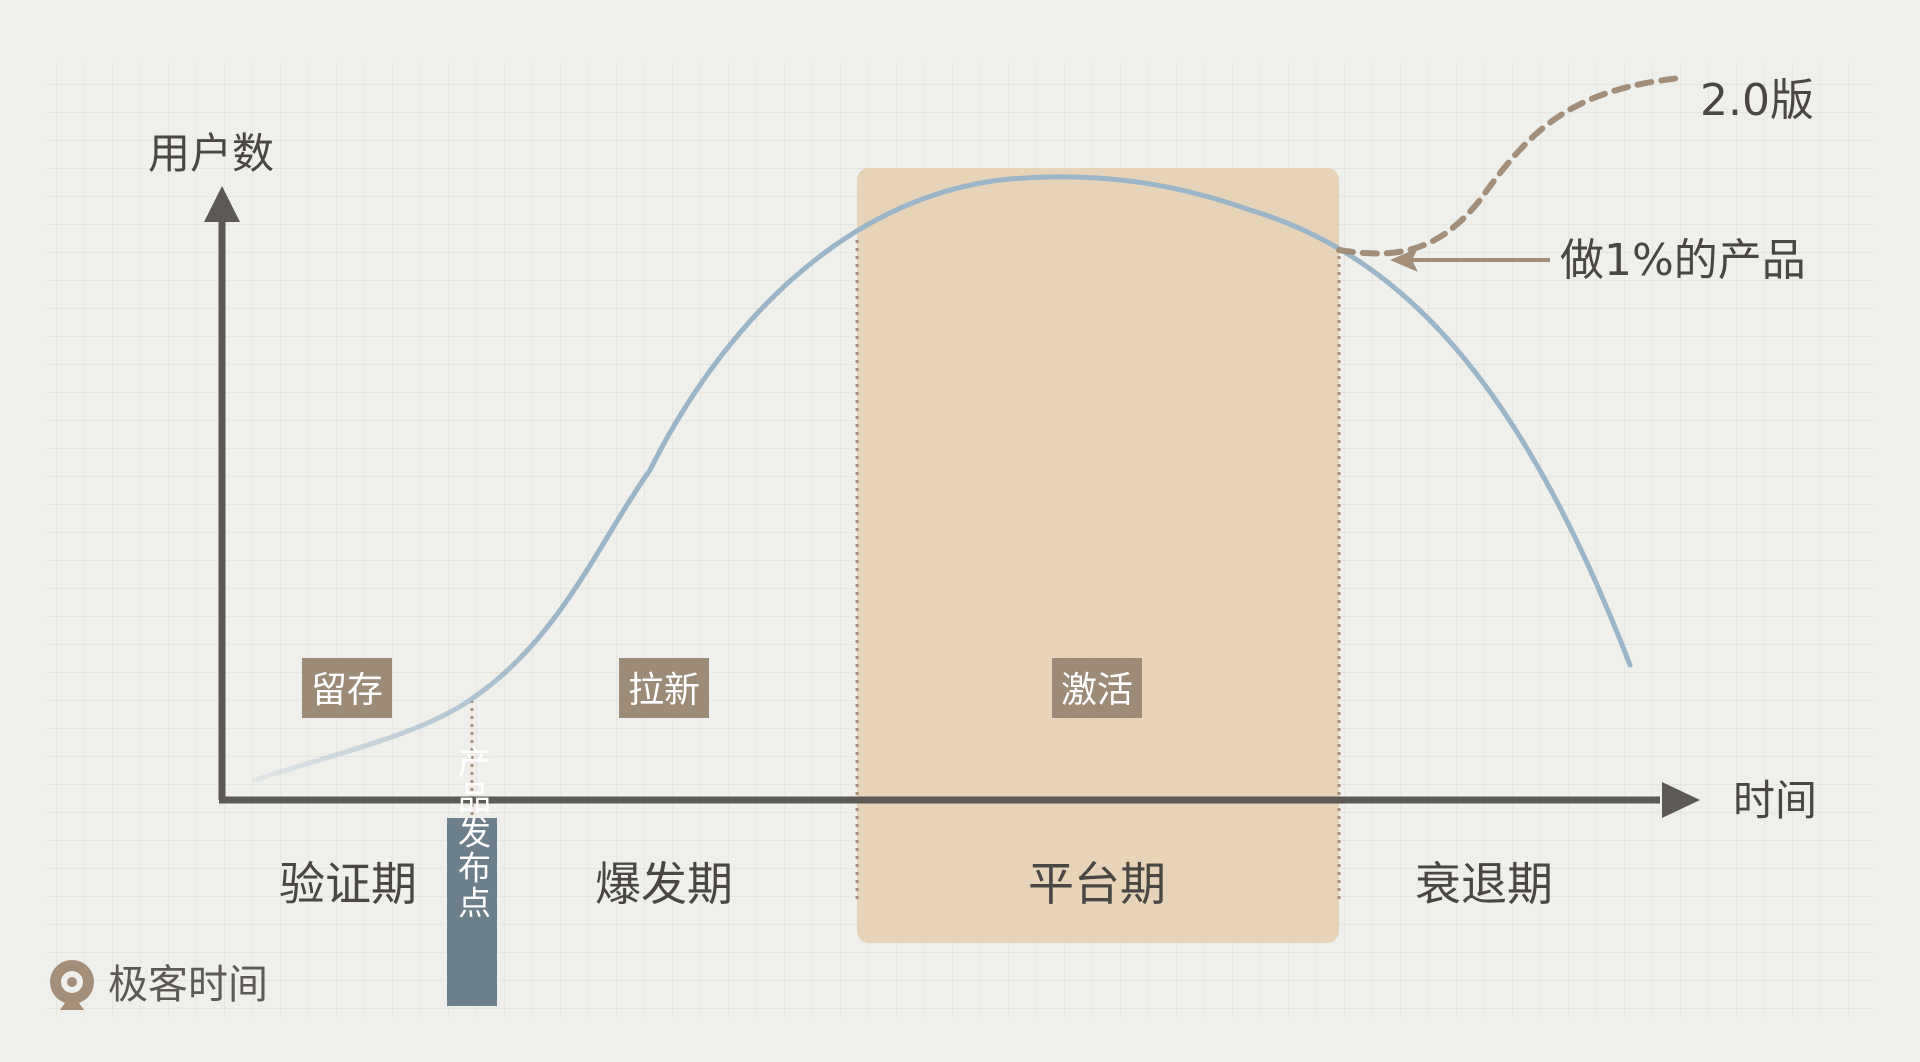 The width and height of the screenshot is (1920, 1062). I want to click on activity-tag-retention-bg, so click(347, 688).